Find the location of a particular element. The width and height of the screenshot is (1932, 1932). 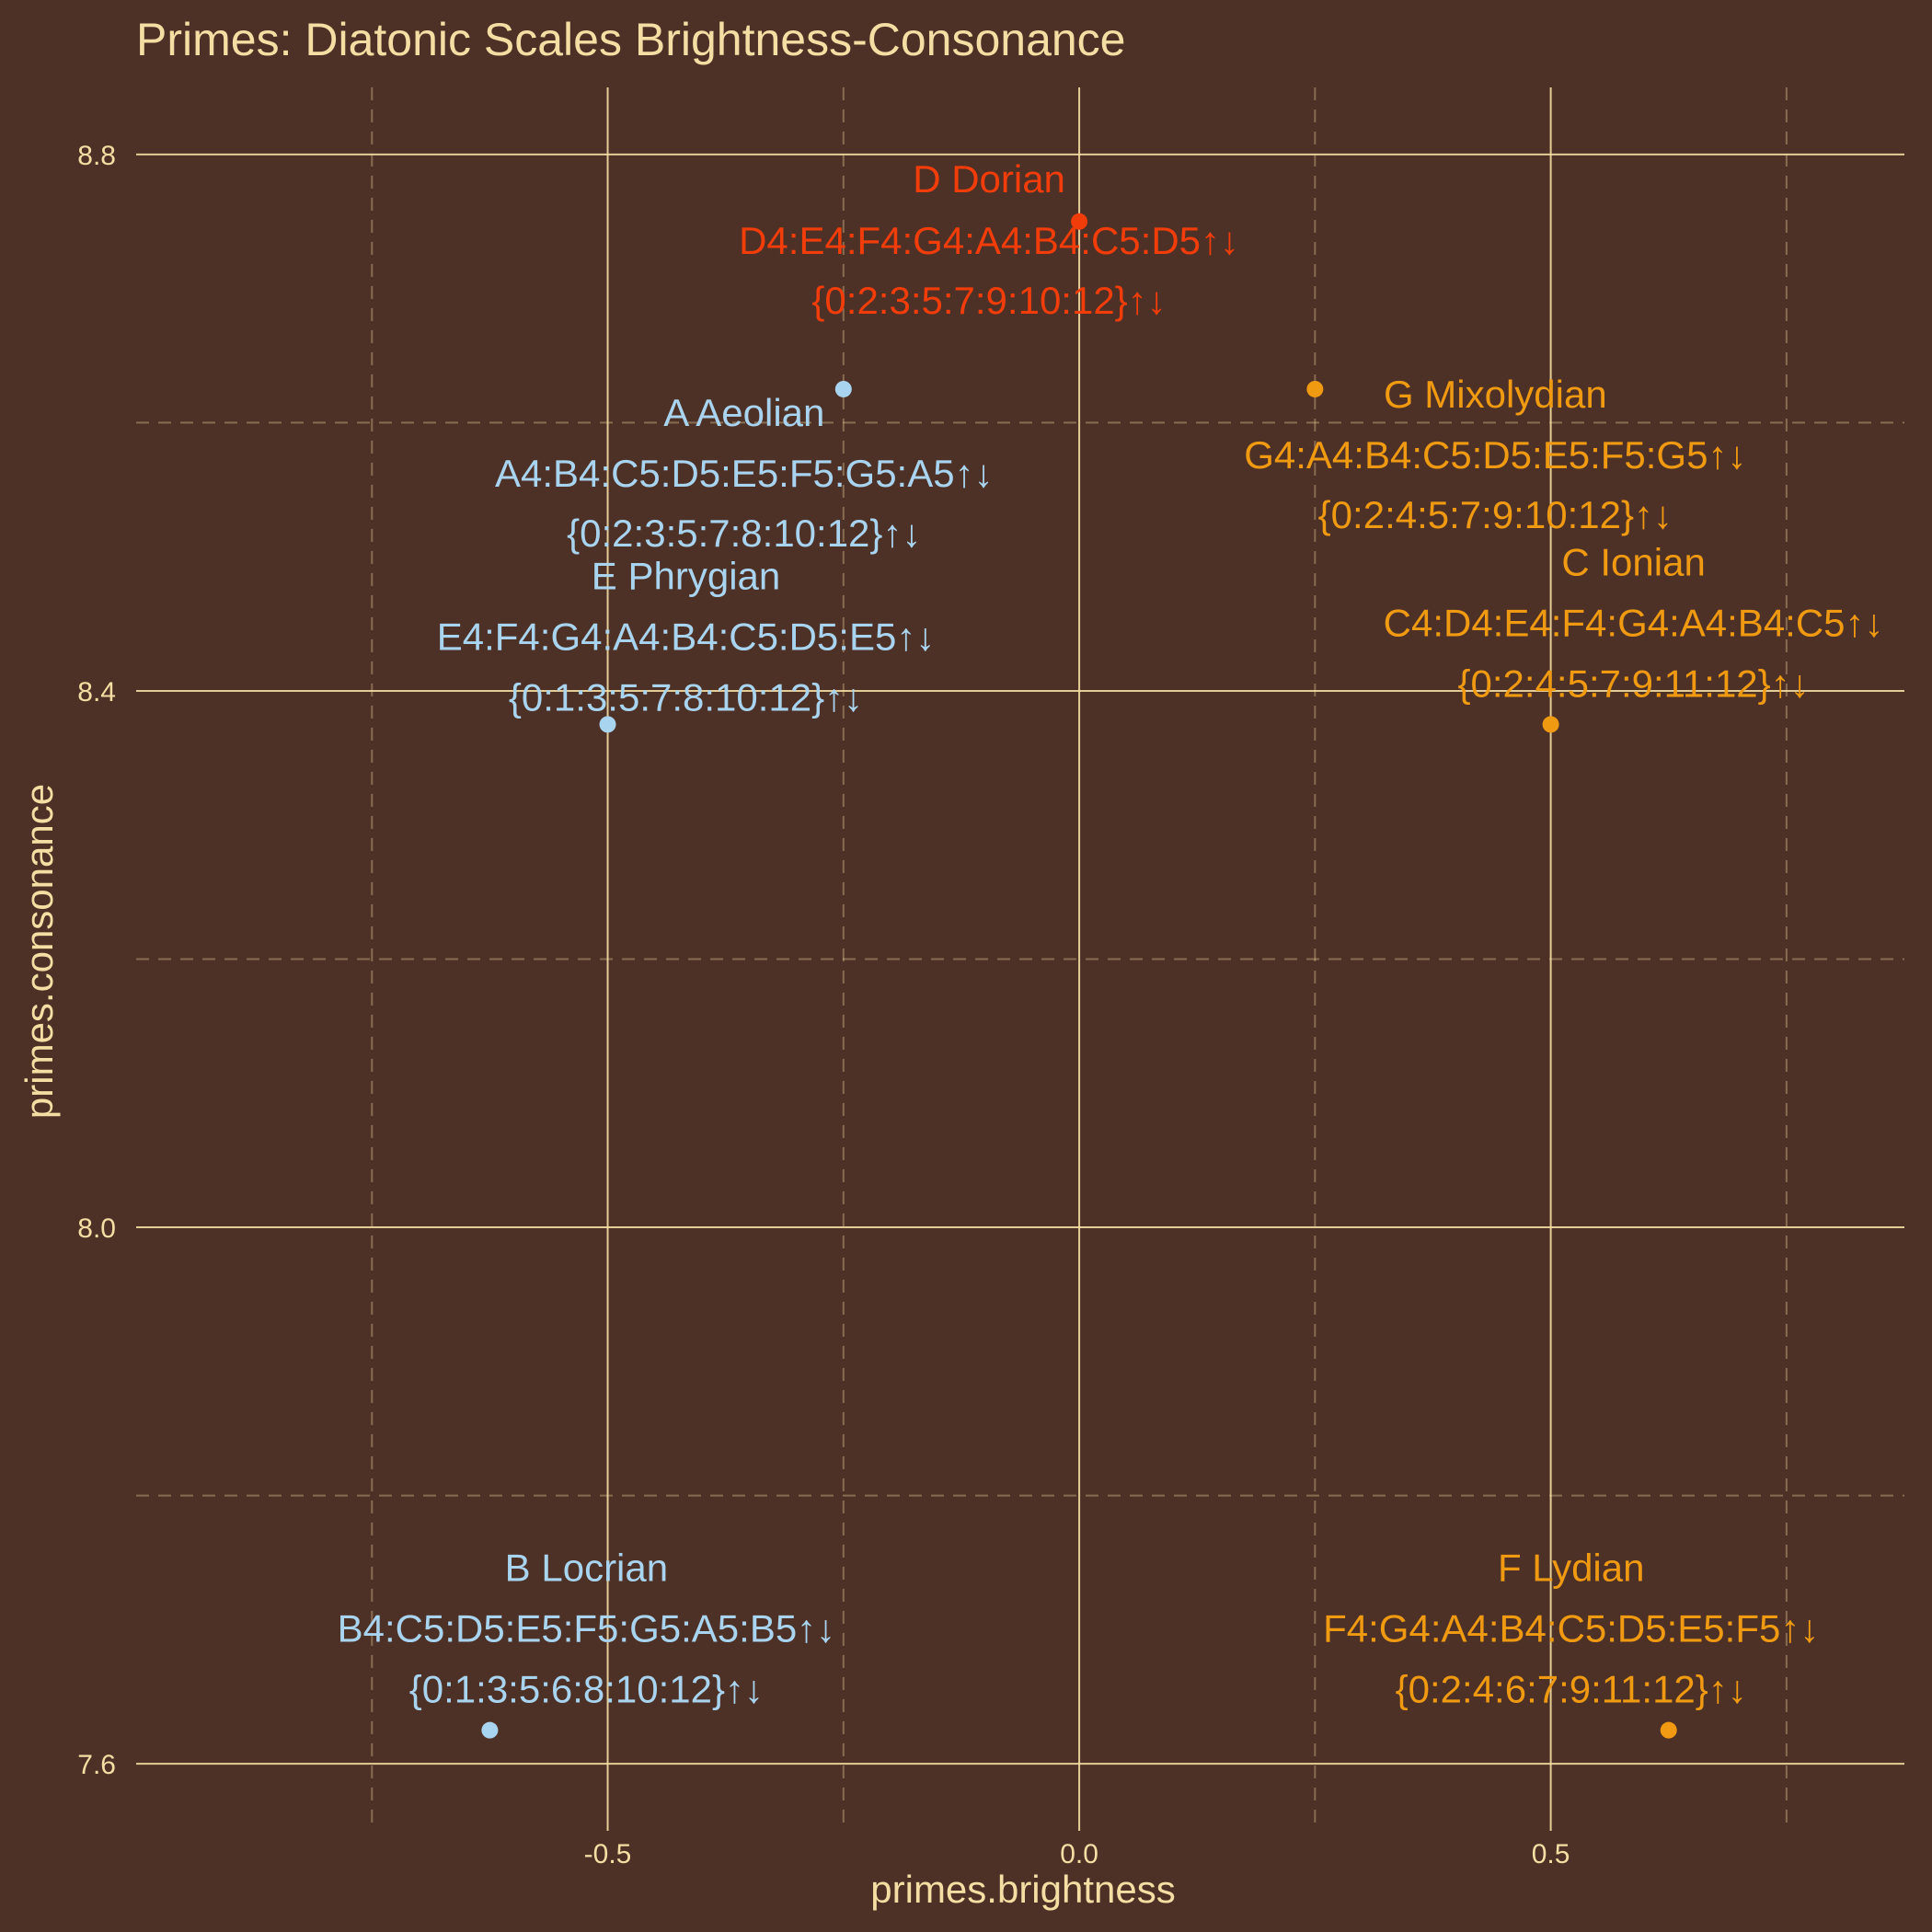

point-name-label: A Aeolian is located at coordinates (743, 412).